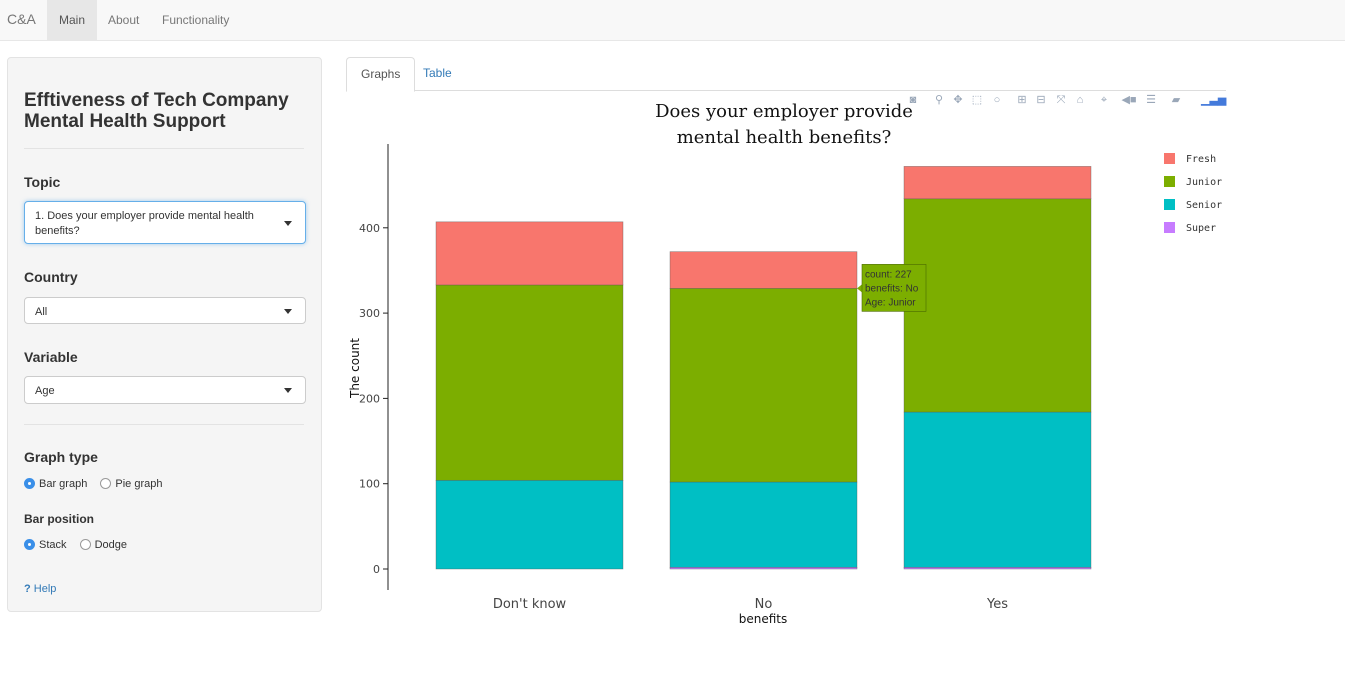  What do you see at coordinates (764, 604) in the screenshot?
I see `x-tick-label: No` at bounding box center [764, 604].